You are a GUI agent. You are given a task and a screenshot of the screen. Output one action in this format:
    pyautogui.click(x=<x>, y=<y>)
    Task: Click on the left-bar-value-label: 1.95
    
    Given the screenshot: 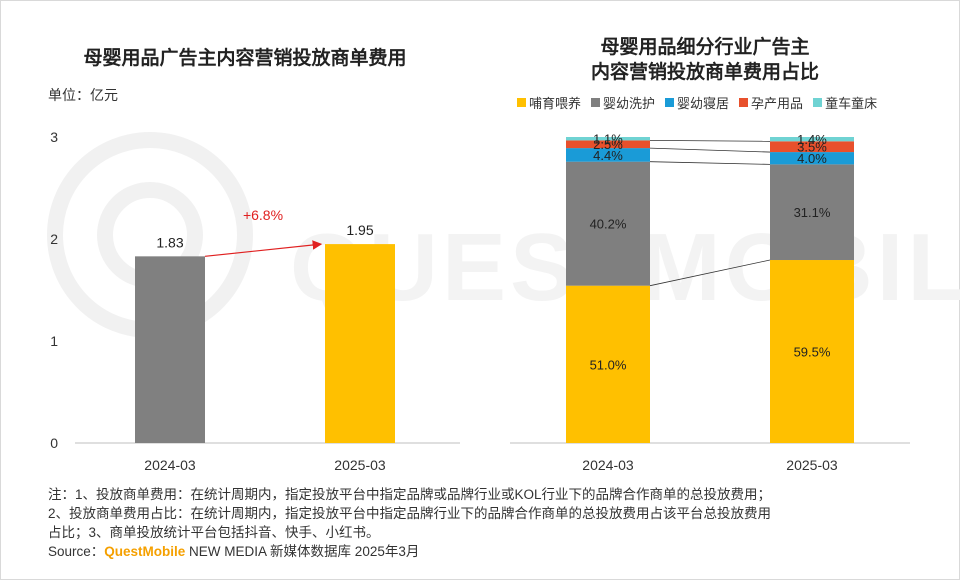 What is the action you would take?
    pyautogui.click(x=359, y=230)
    